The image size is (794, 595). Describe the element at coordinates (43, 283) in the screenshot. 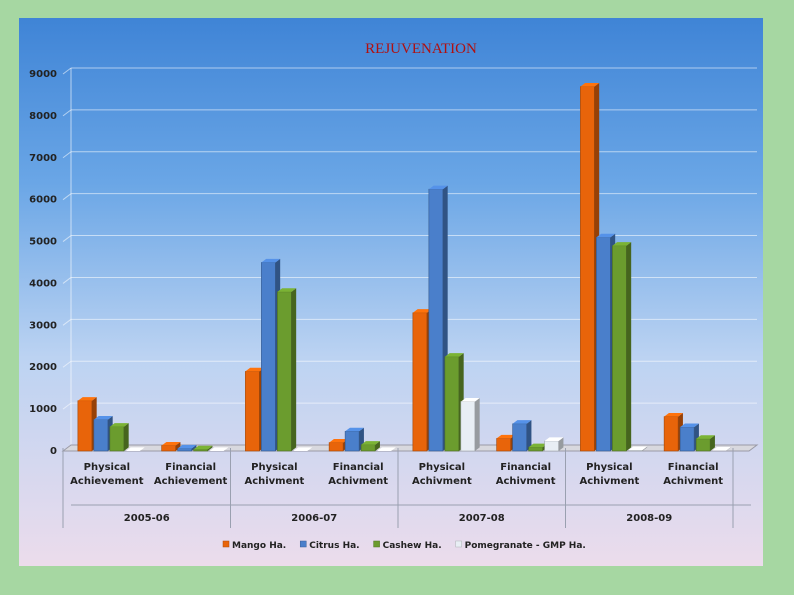

I see `y-tick-label: 4000` at that location.